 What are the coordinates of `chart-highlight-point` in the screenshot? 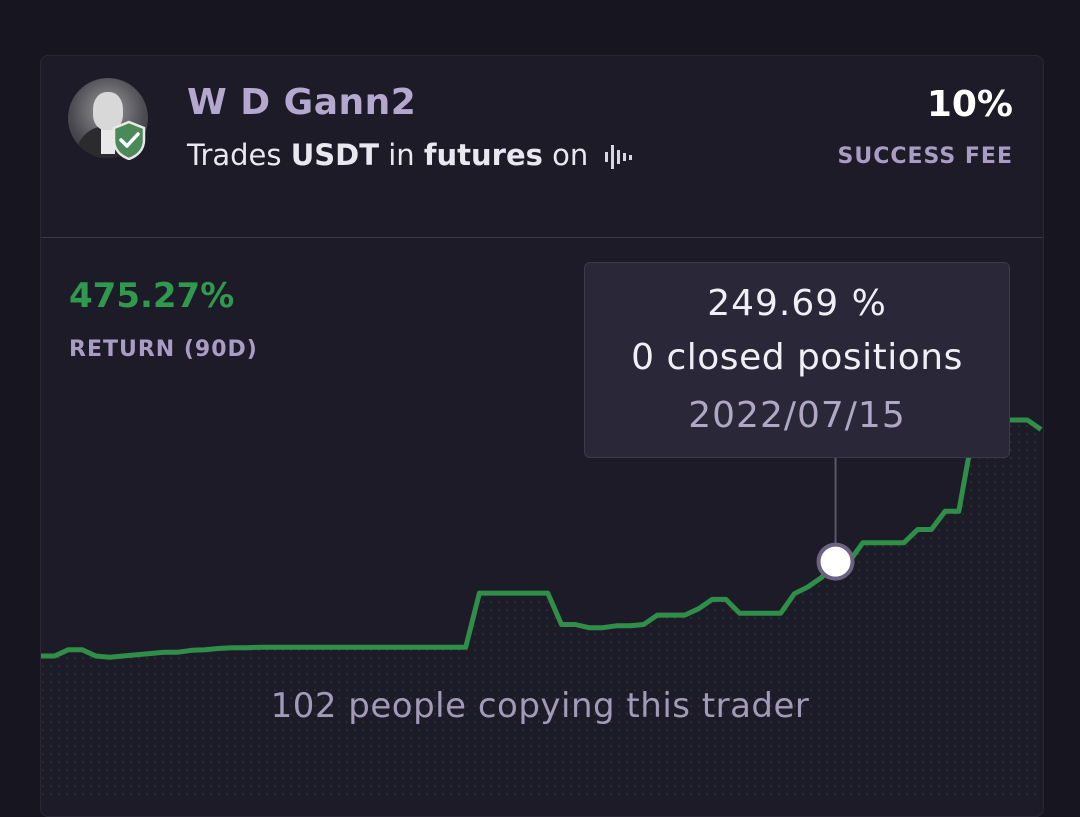 It's located at (836, 562).